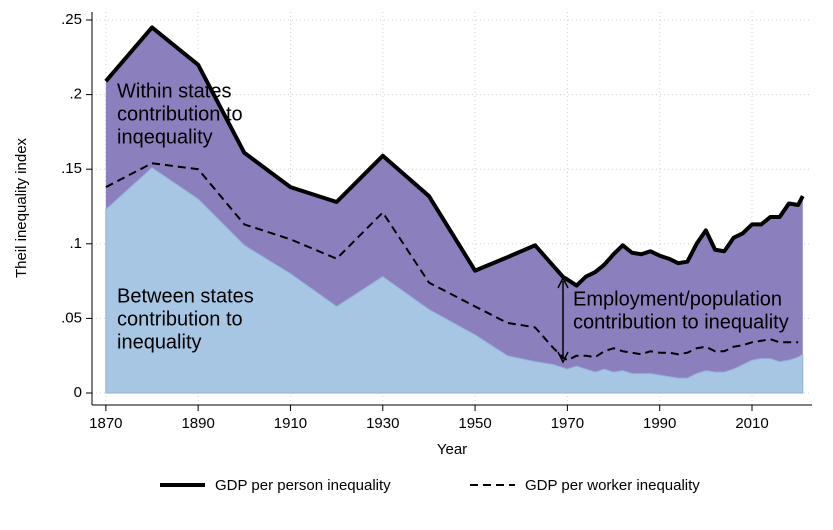 The width and height of the screenshot is (833, 530). I want to click on x-axis-title: Year, so click(452, 449).